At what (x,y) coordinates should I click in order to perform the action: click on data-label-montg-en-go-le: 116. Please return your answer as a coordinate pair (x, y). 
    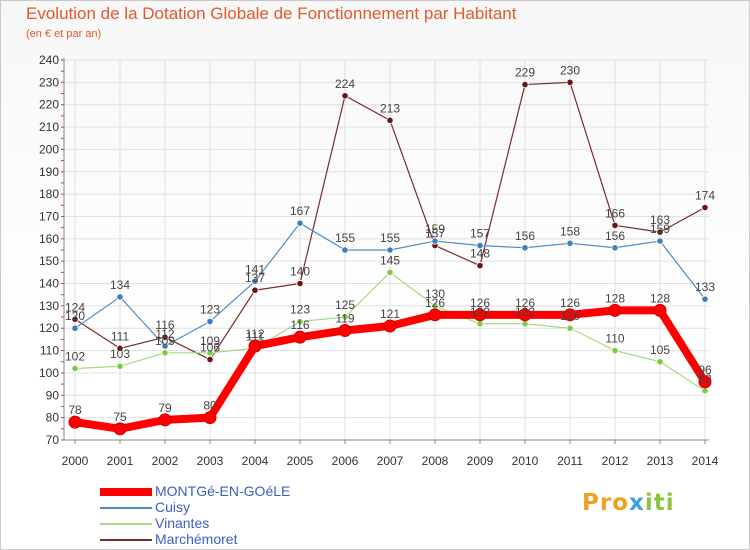
    Looking at the image, I should click on (299, 325).